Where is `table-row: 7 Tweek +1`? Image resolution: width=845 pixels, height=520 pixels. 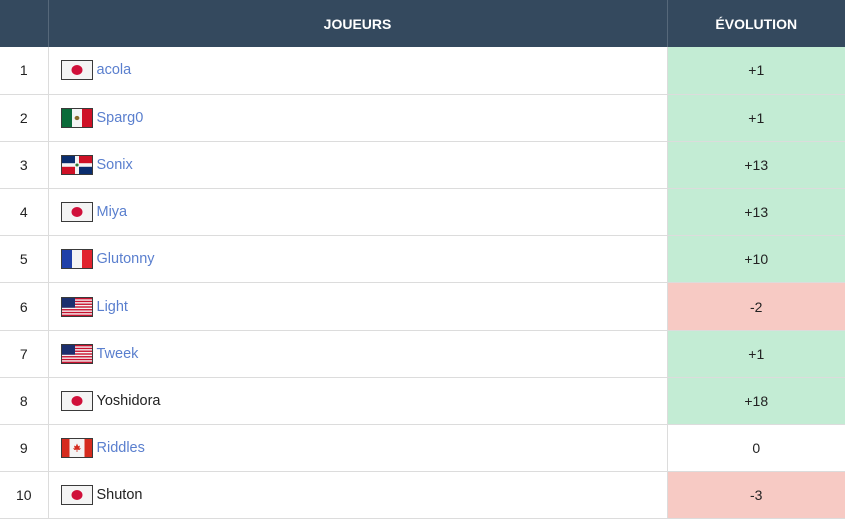 table-row: 7 Tweek +1 is located at coordinates (422, 354).